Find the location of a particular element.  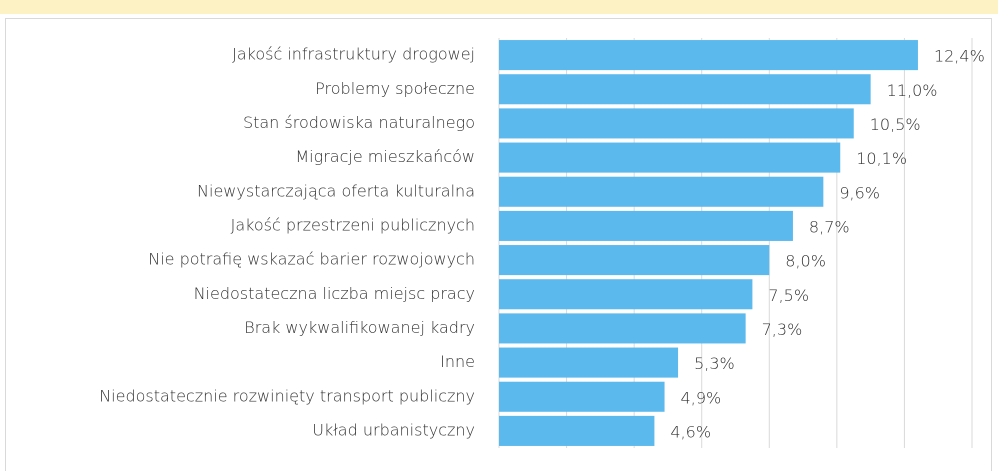

y-tick-label: Nie potrafię wskazać barier rozwojowych is located at coordinates (311, 259).